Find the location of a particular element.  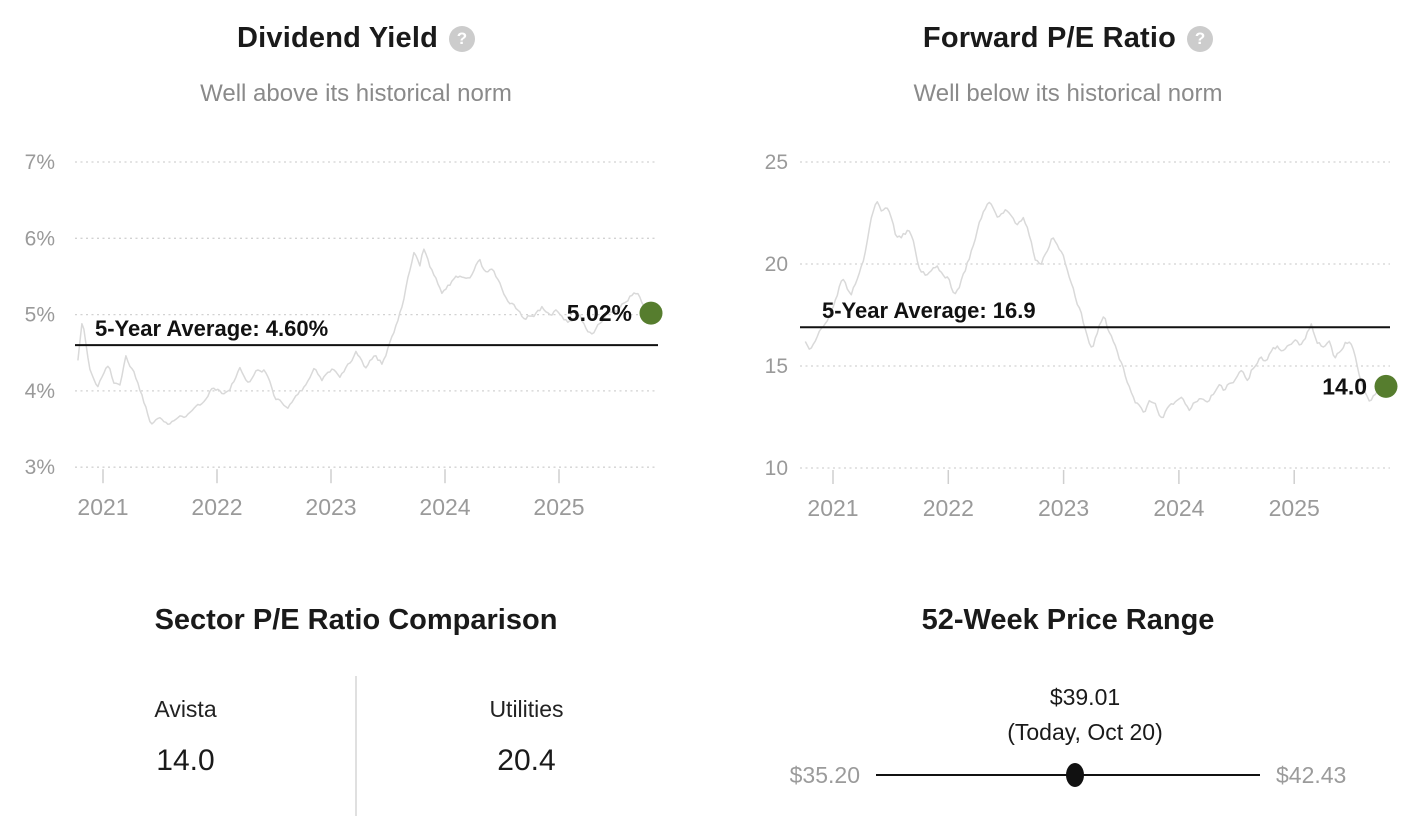

forward-pe-header: Forward P/E Ratio ? is located at coordinates (1068, 38).